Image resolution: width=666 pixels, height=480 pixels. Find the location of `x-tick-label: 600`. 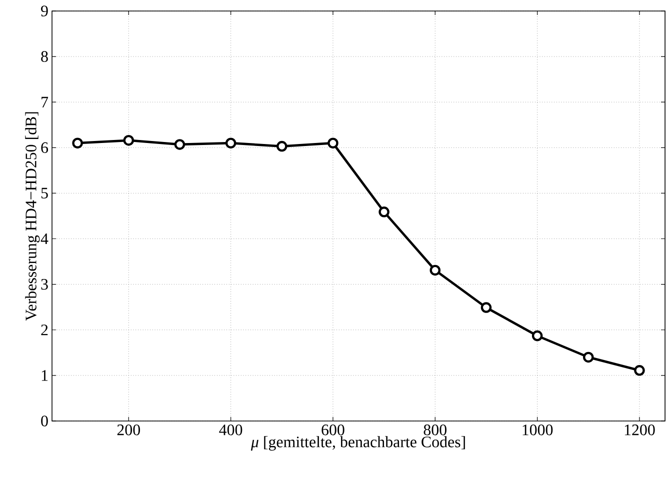

x-tick-label: 600 is located at coordinates (333, 430).